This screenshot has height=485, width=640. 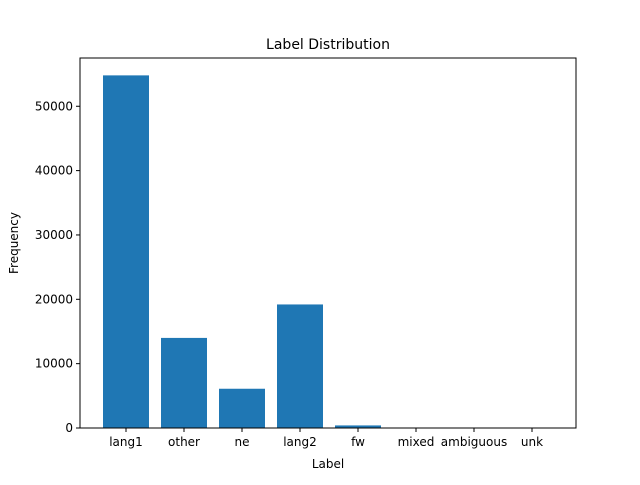 What do you see at coordinates (532, 442) in the screenshot?
I see `x-tick-label: unk` at bounding box center [532, 442].